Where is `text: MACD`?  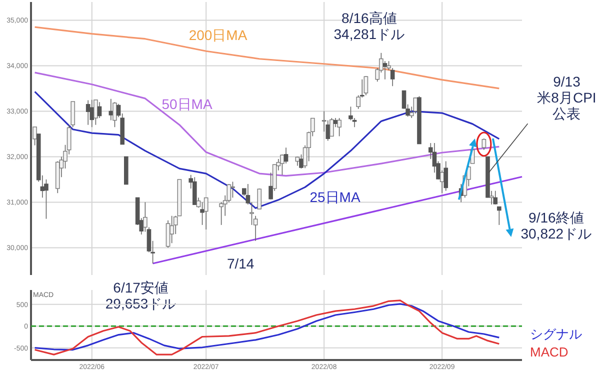
text: MACD is located at coordinates (549, 352).